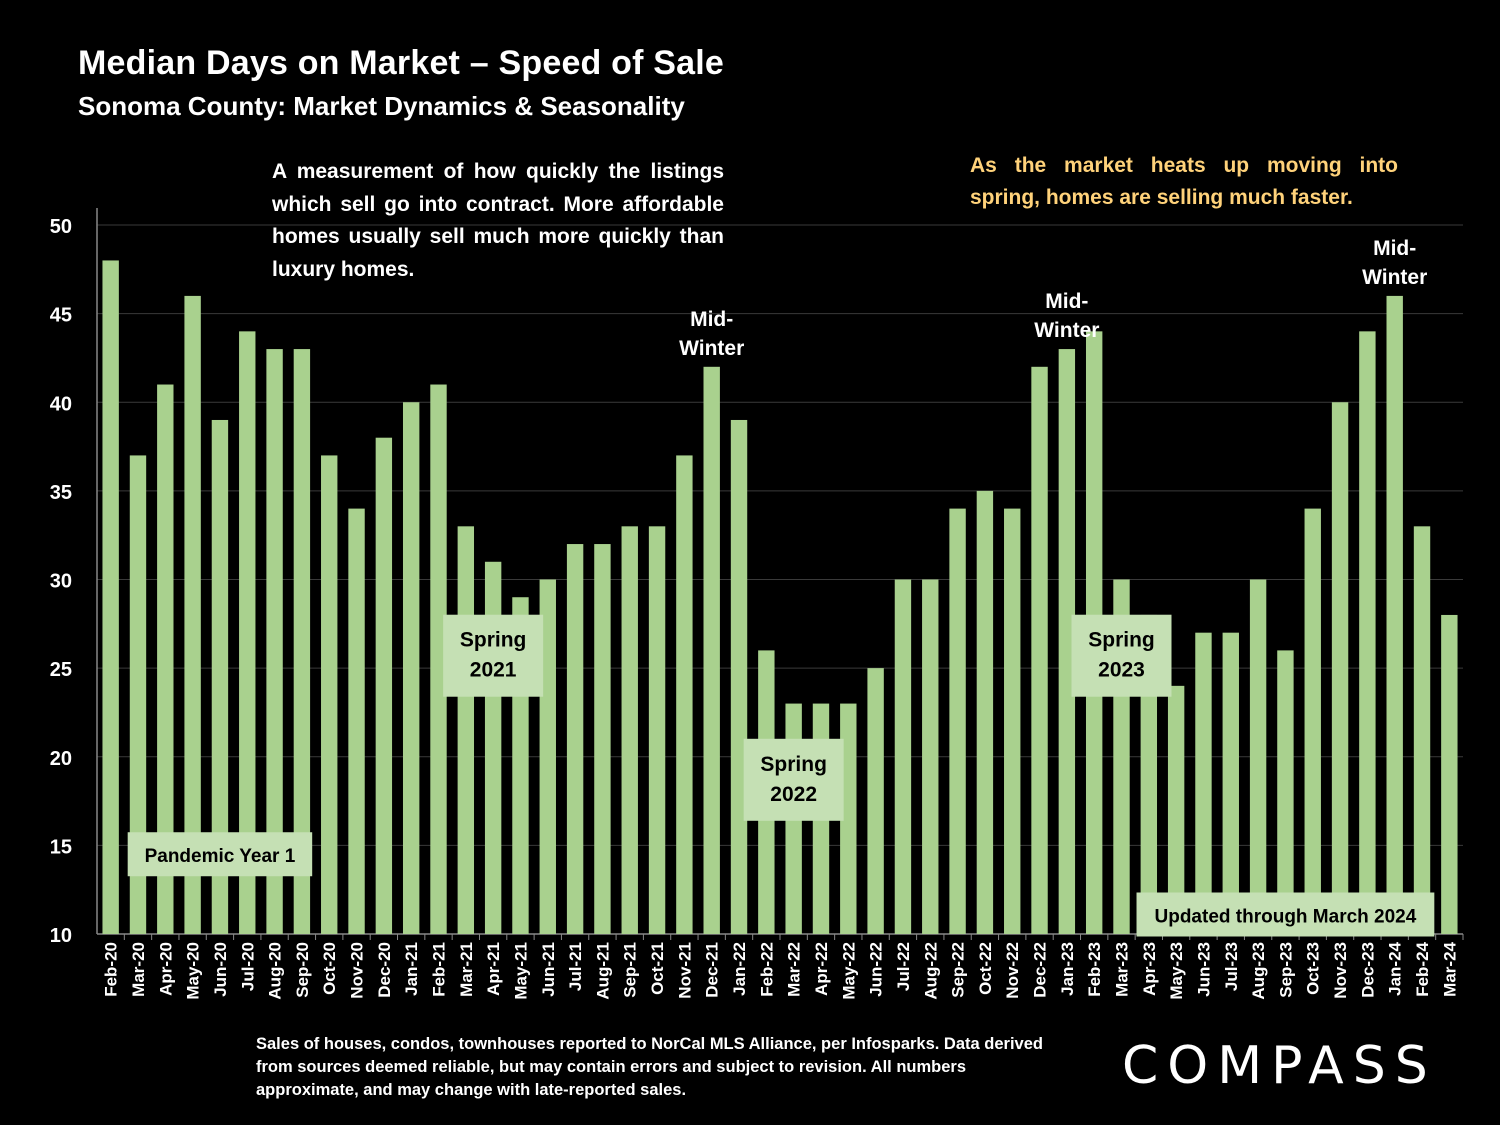  Describe the element at coordinates (1422, 968) in the screenshot. I see `x-tick-label: Feb-24` at that location.